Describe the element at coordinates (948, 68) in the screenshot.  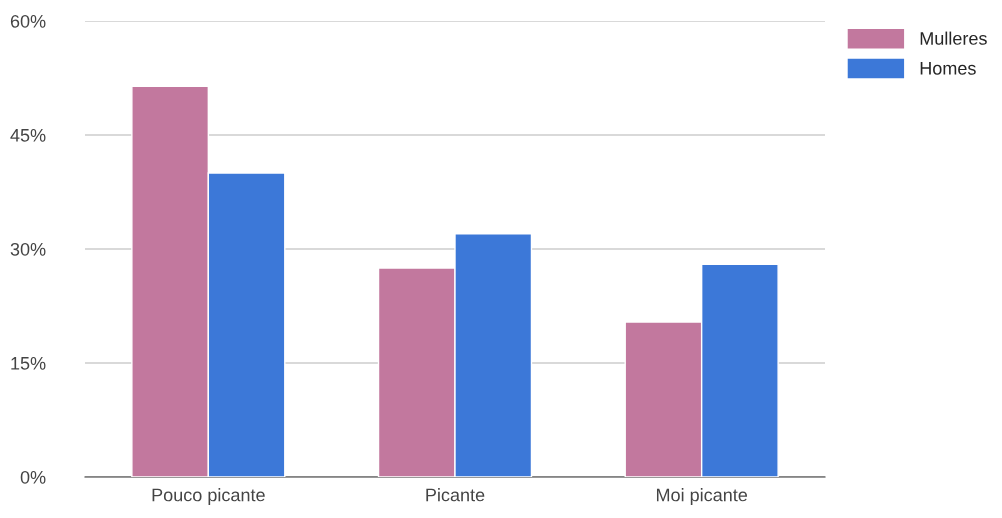
I see `legend-label: Homes` at that location.